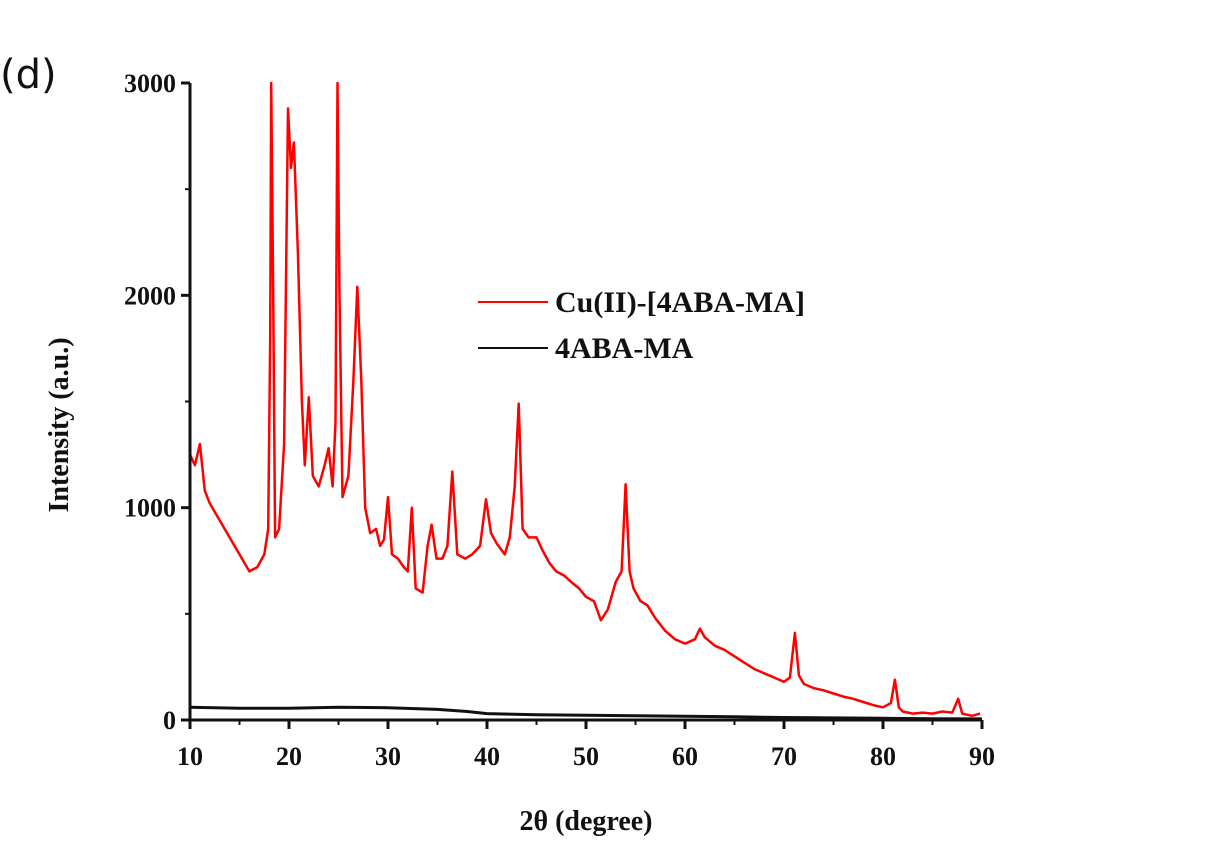 The width and height of the screenshot is (1226, 841). I want to click on y-tick-label: 2000, so click(150, 295).